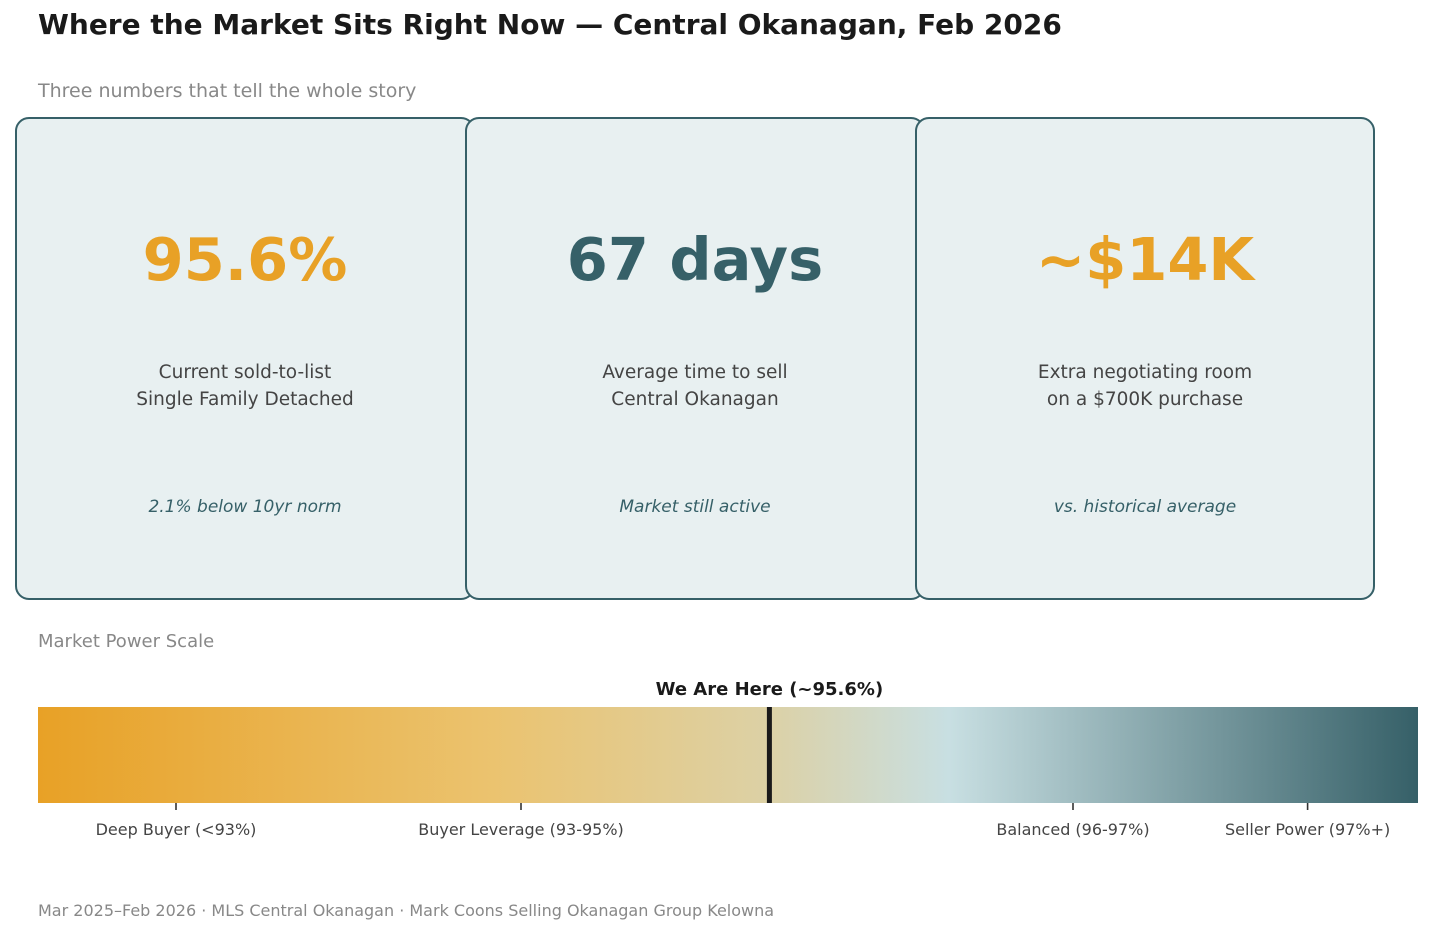 The width and height of the screenshot is (1432, 936). What do you see at coordinates (695, 399) in the screenshot?
I see `stat-description-line: Central Okanagan` at bounding box center [695, 399].